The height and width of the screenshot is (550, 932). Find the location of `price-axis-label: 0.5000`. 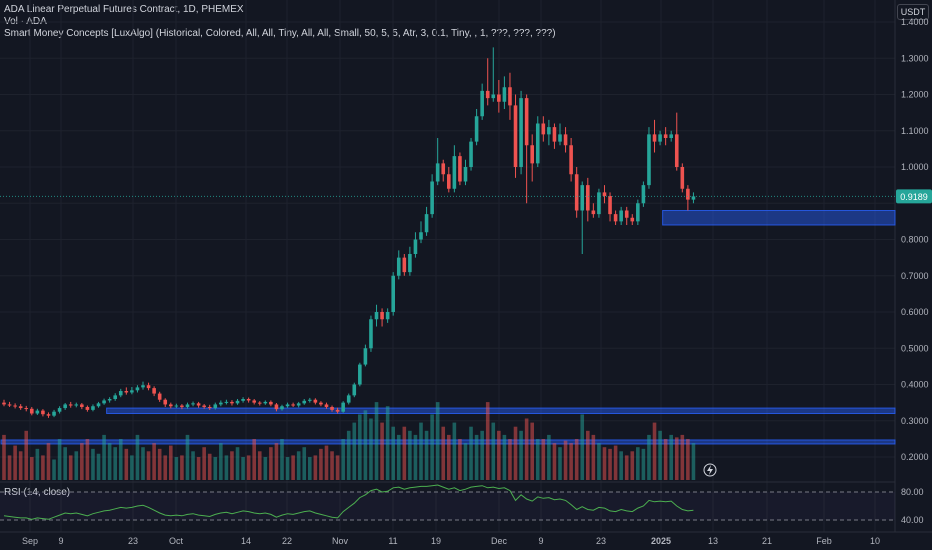

price-axis-label: 0.5000 is located at coordinates (915, 348).